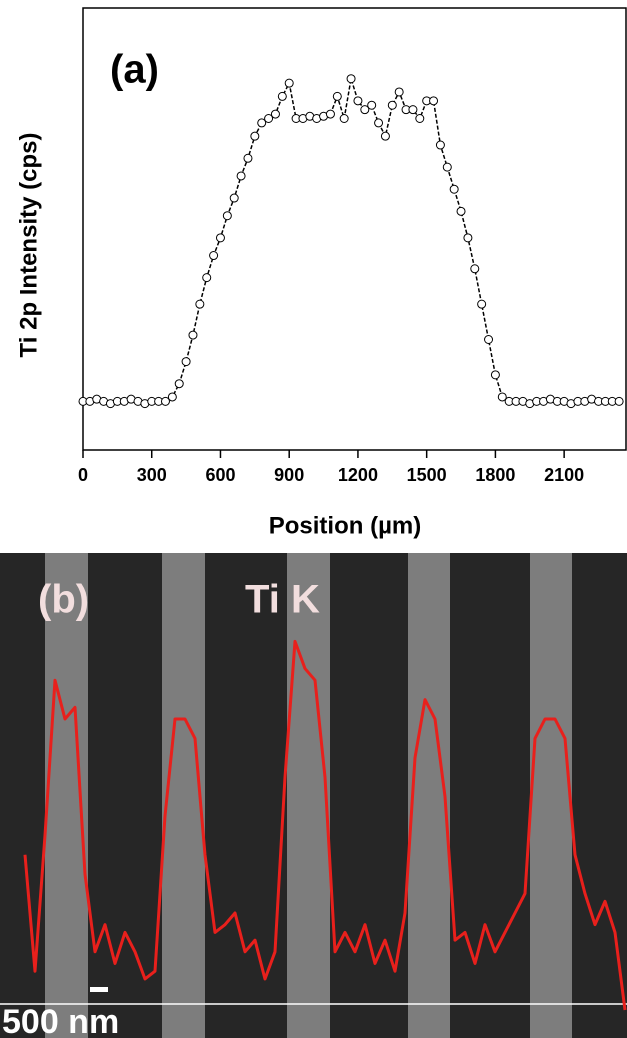 The height and width of the screenshot is (1038, 627). I want to click on x-tick-label: 600, so click(220, 475).